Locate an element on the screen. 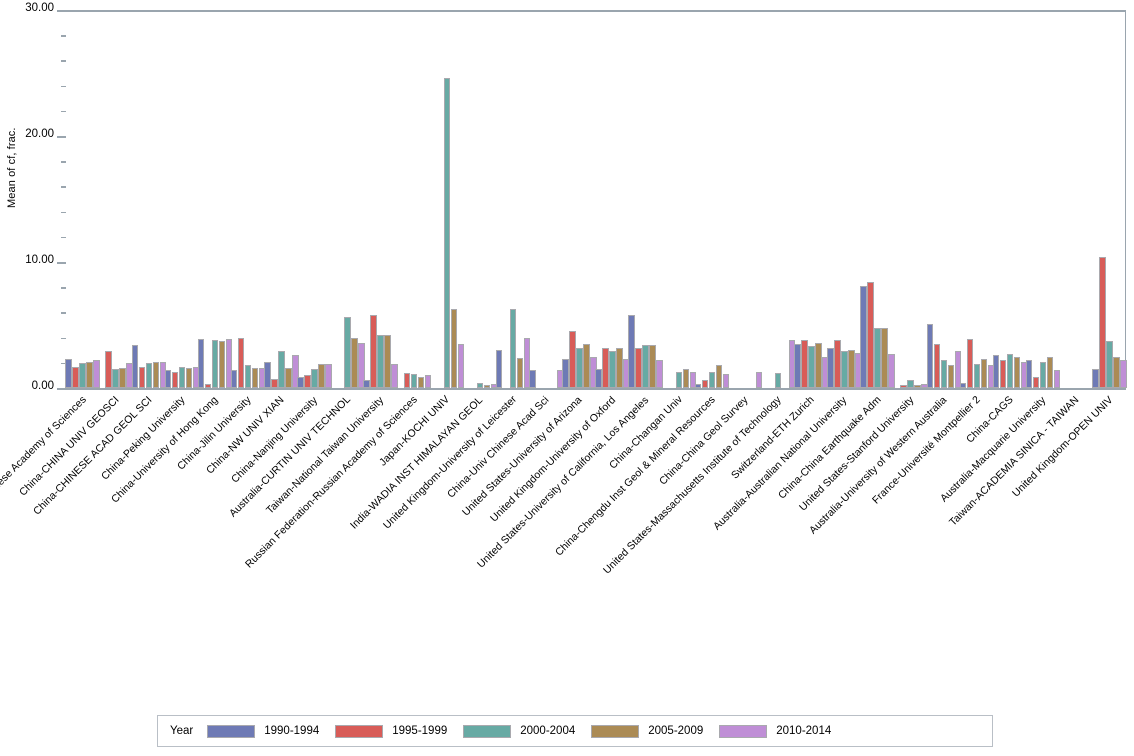 Image resolution: width=1134 pixels, height=756 pixels. legend-item: 1990-1994 is located at coordinates (263, 731).